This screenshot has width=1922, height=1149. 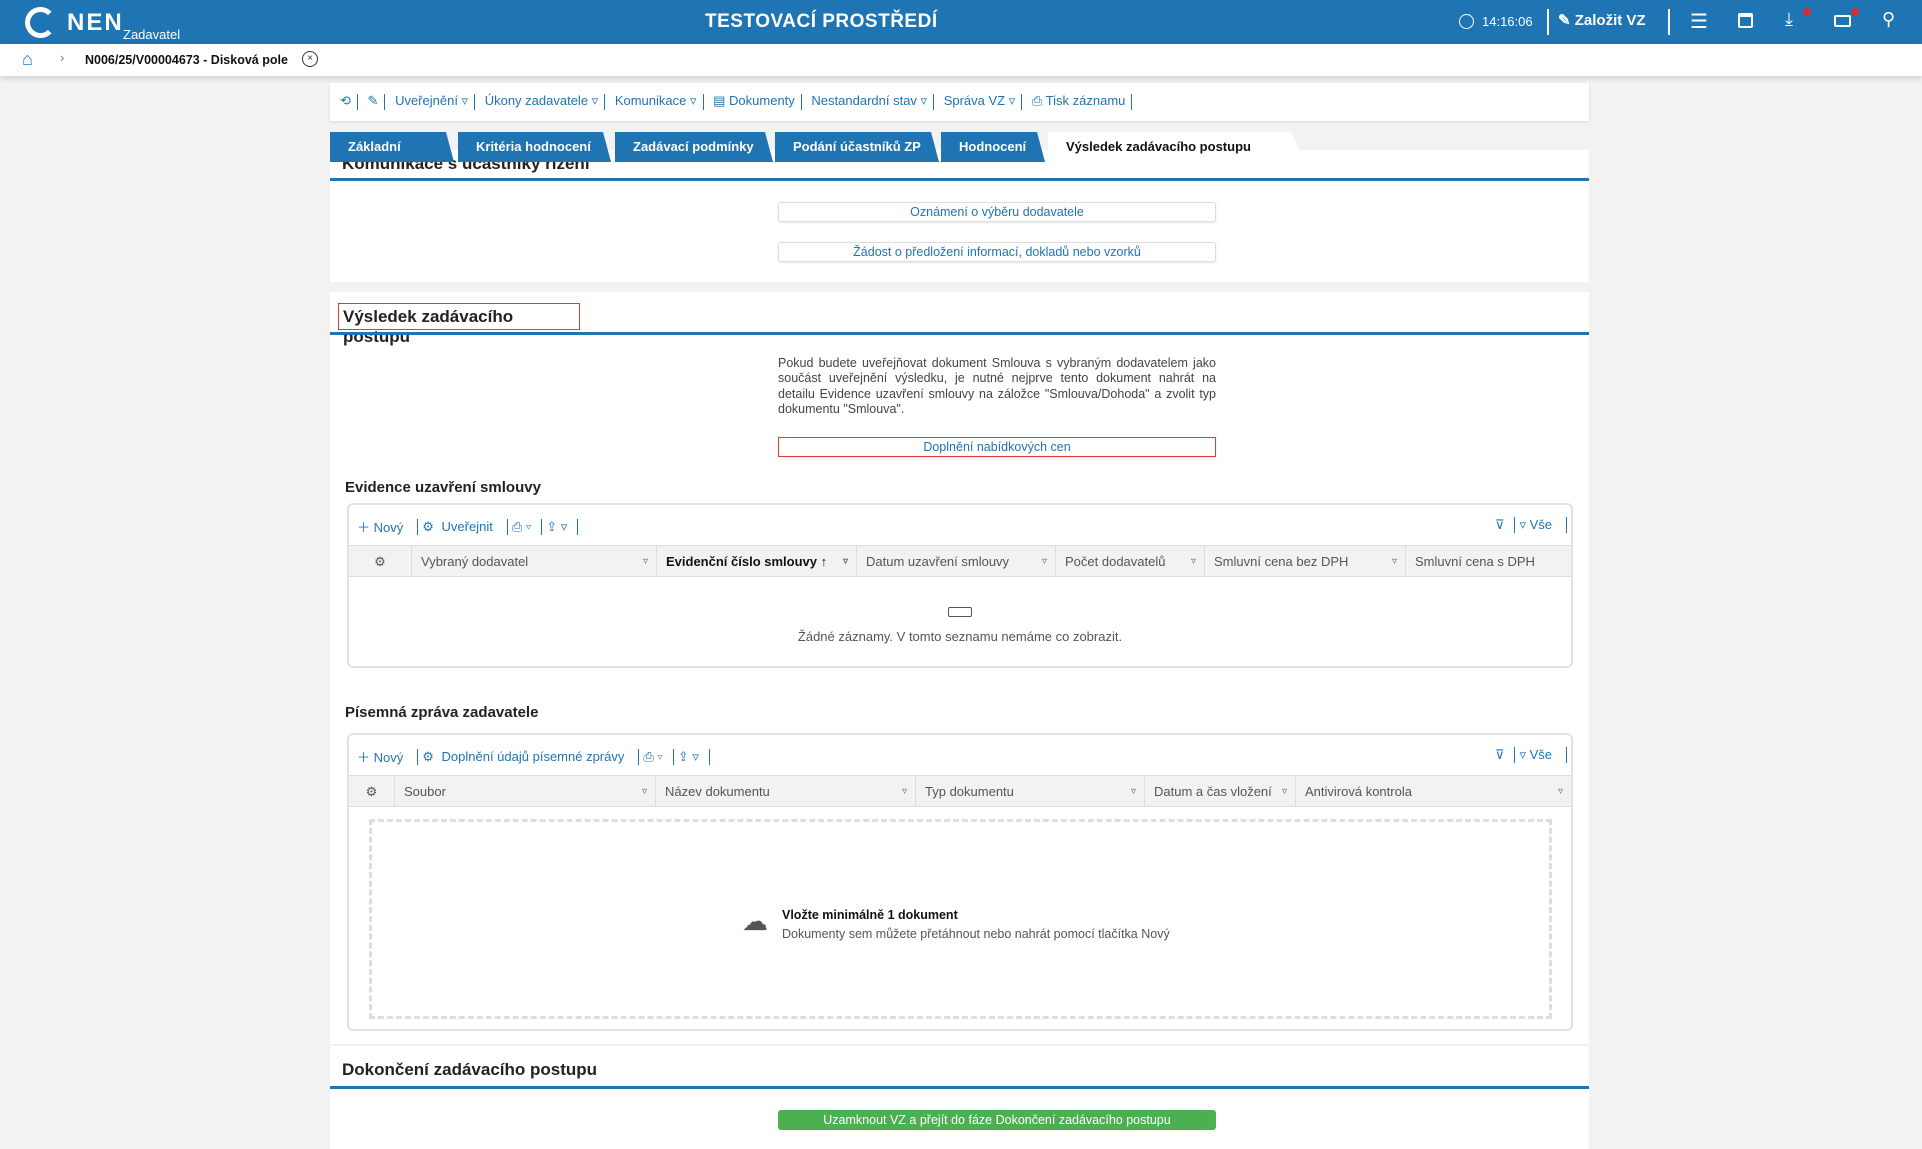 I want to click on contracts-title: Evidence uzavření smlouvy, so click(x=443, y=487).